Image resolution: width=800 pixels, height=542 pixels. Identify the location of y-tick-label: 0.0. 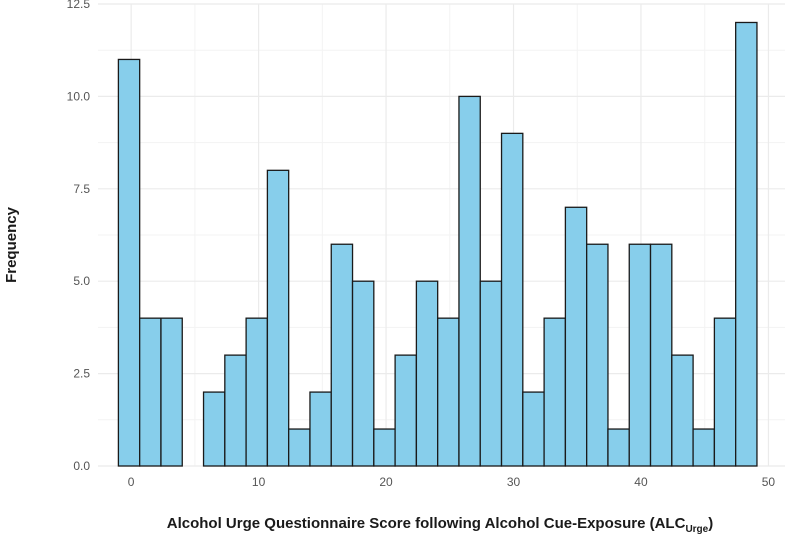
(81, 466).